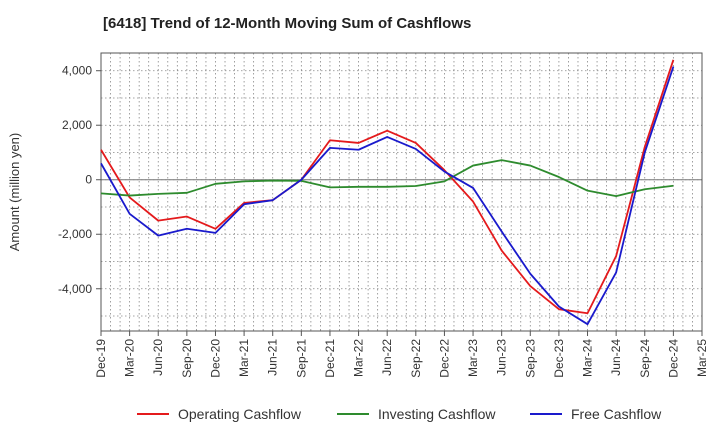  I want to click on x-tick-label: Mar-23, so click(473, 358).